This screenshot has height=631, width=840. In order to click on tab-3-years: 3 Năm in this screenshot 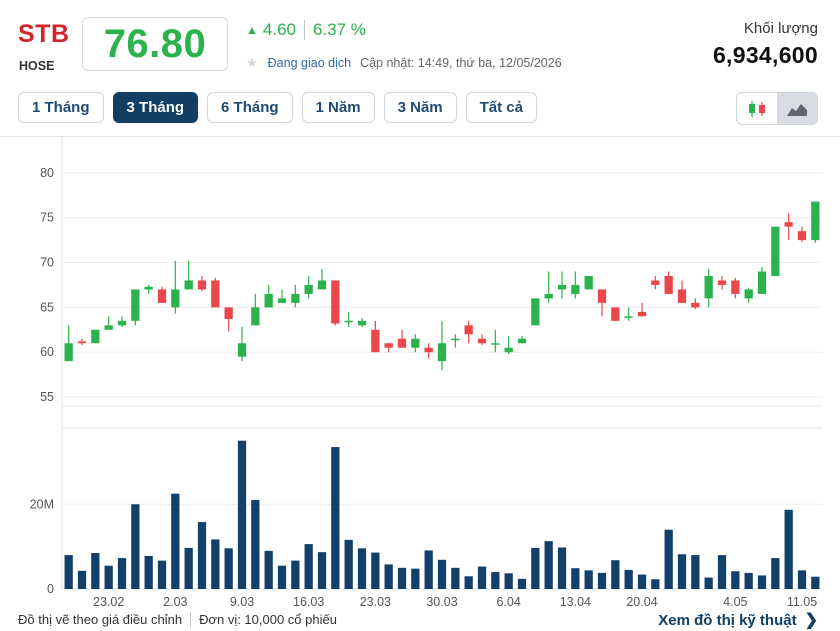, I will do `click(420, 107)`.